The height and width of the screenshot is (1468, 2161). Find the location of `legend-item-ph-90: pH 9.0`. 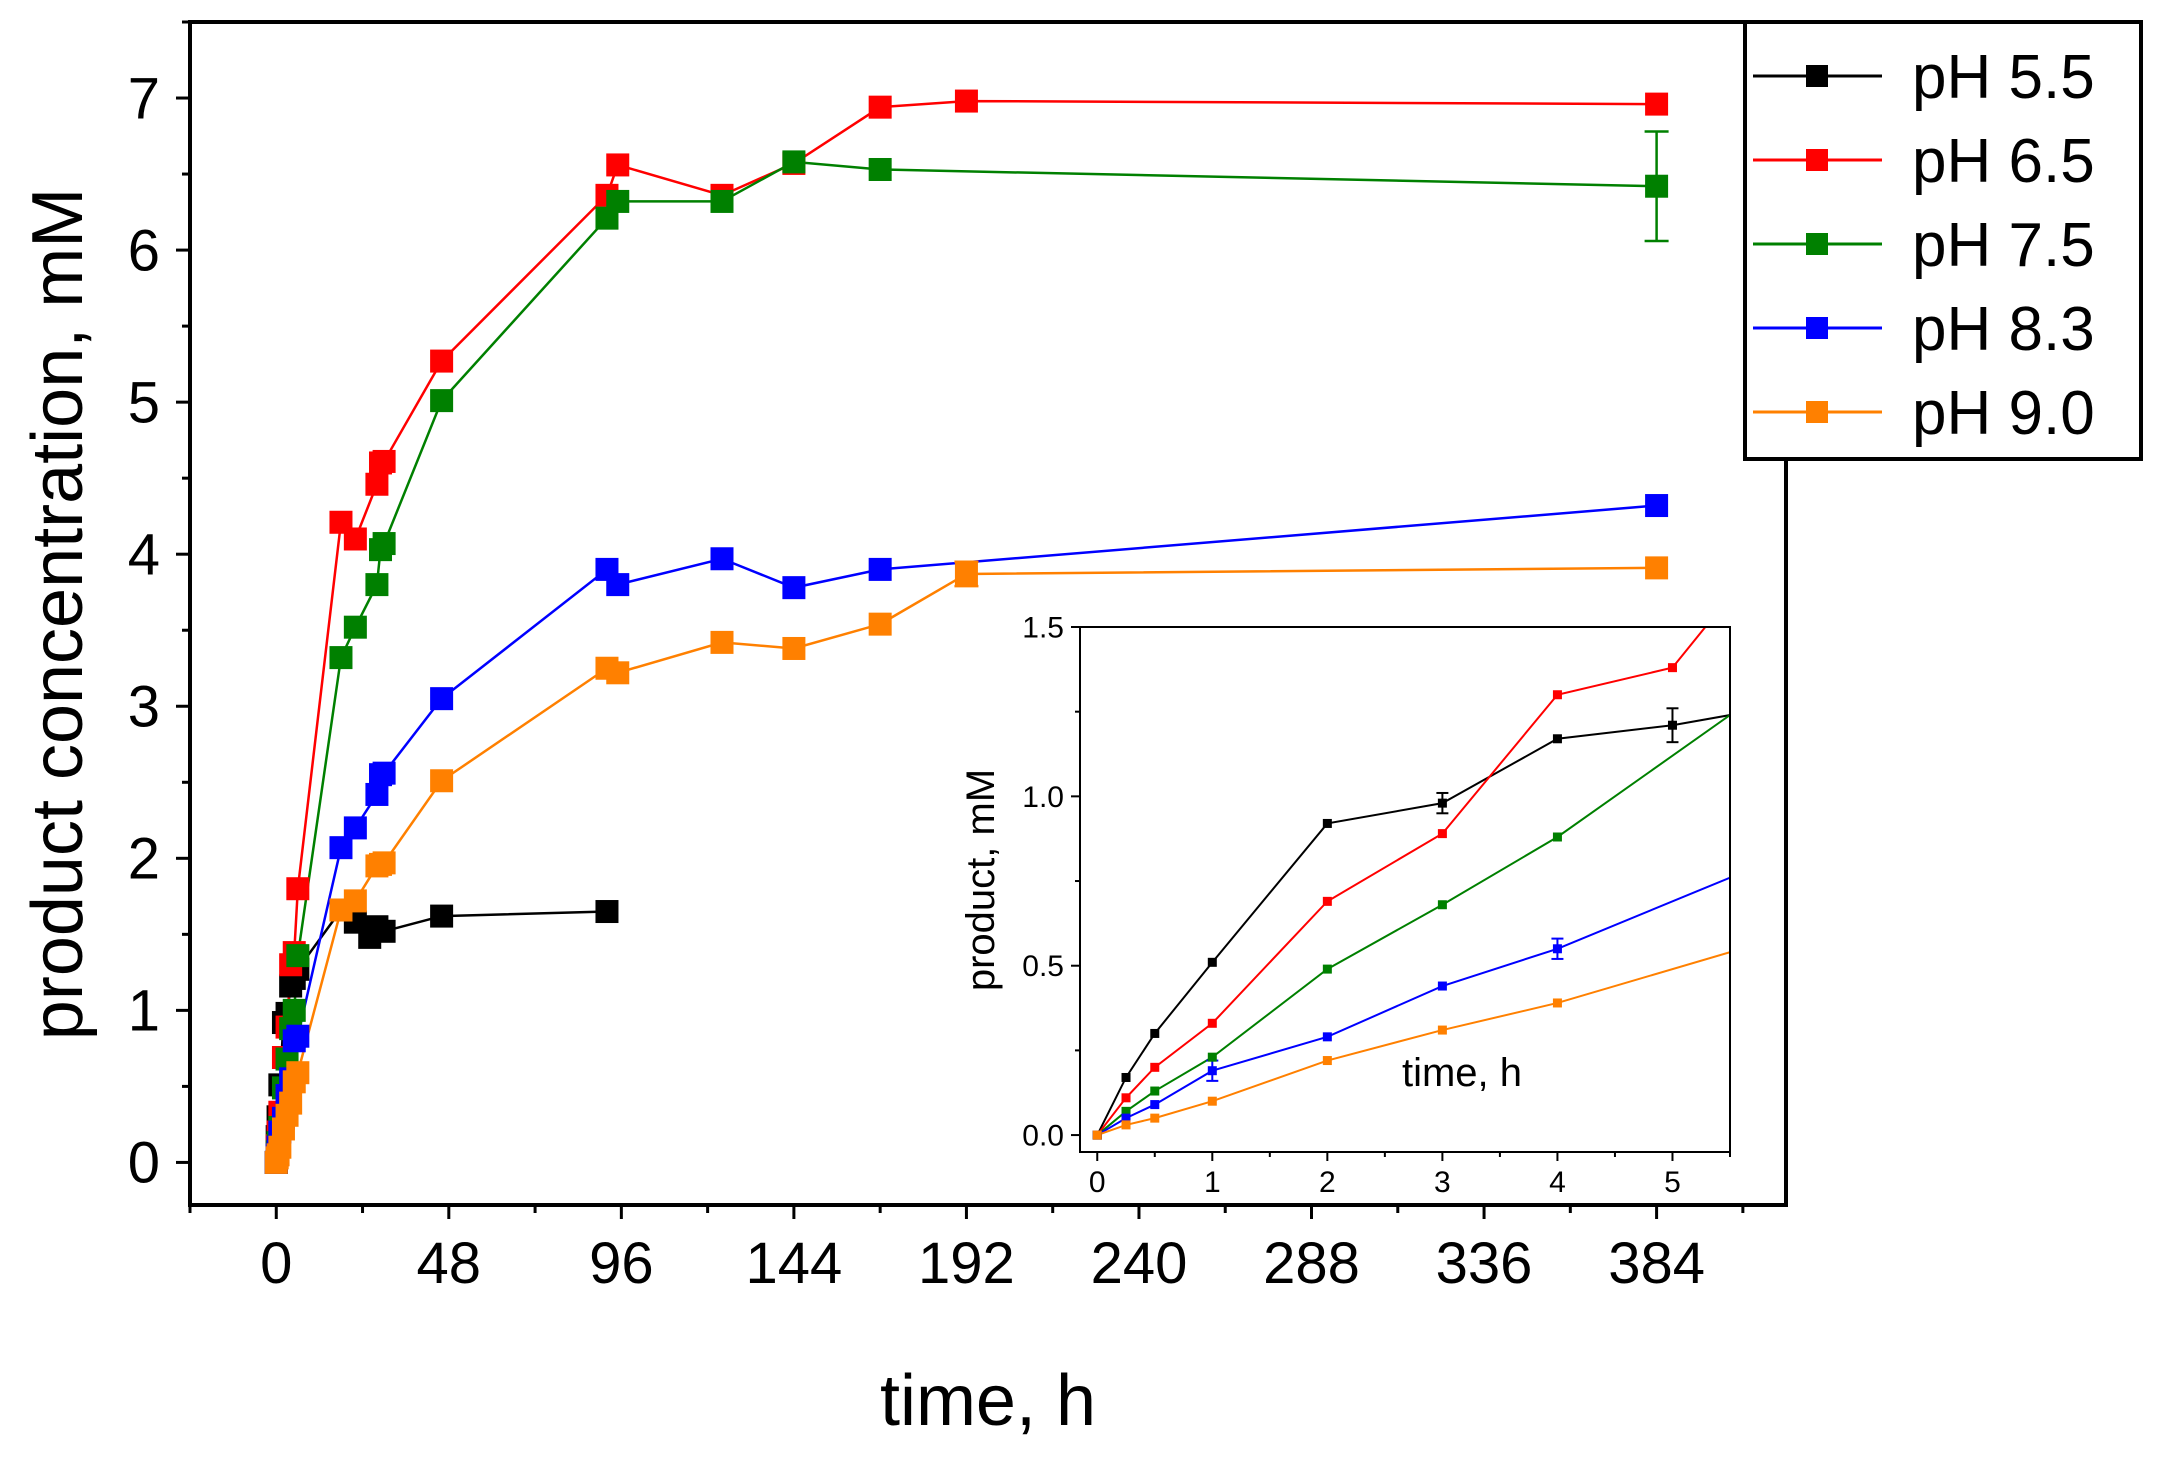

legend-item-ph-90: pH 9.0 is located at coordinates (1924, 413).